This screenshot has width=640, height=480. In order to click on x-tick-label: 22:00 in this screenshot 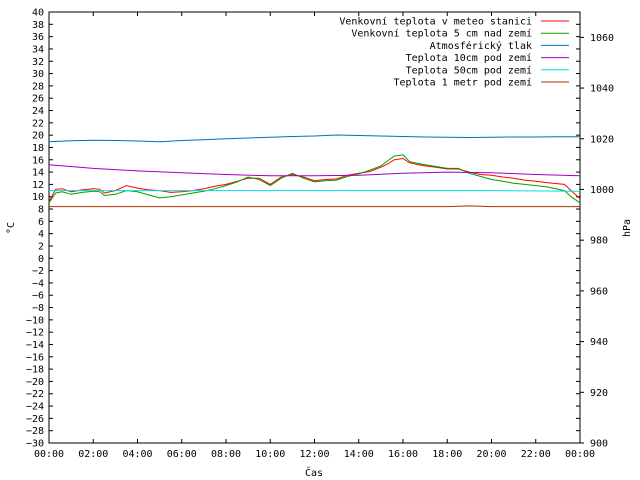, I will do `click(536, 454)`.